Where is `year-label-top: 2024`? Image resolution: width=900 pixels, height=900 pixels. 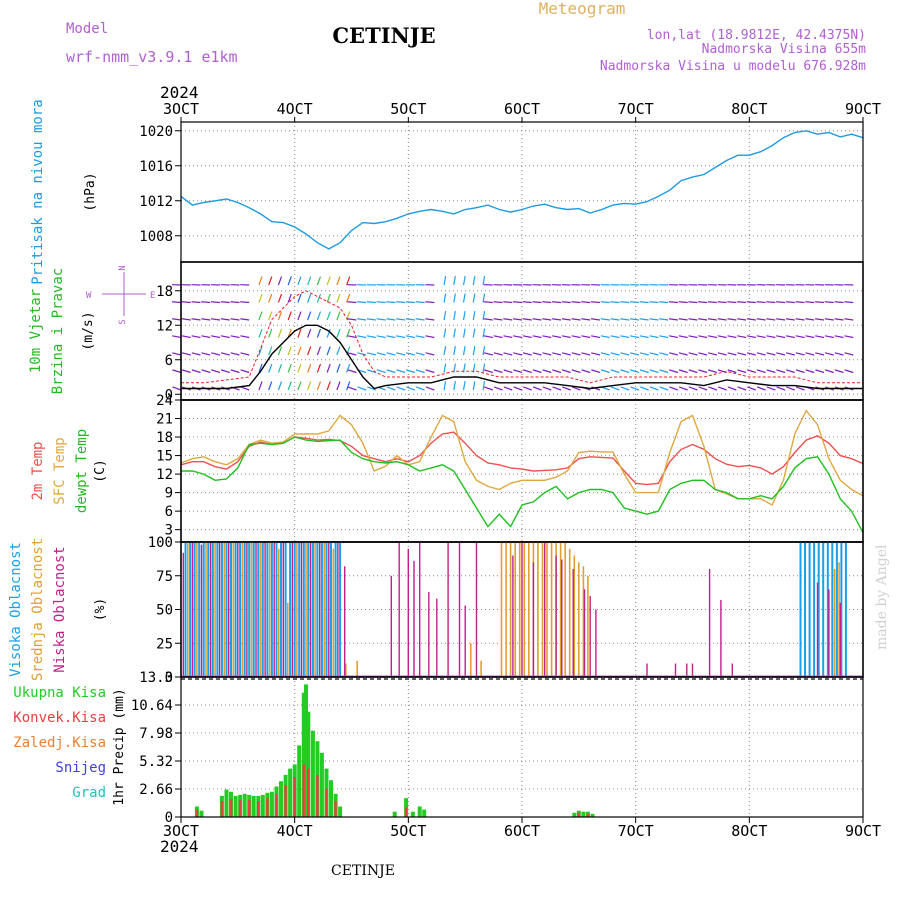
year-label-top: 2024 is located at coordinates (179, 92).